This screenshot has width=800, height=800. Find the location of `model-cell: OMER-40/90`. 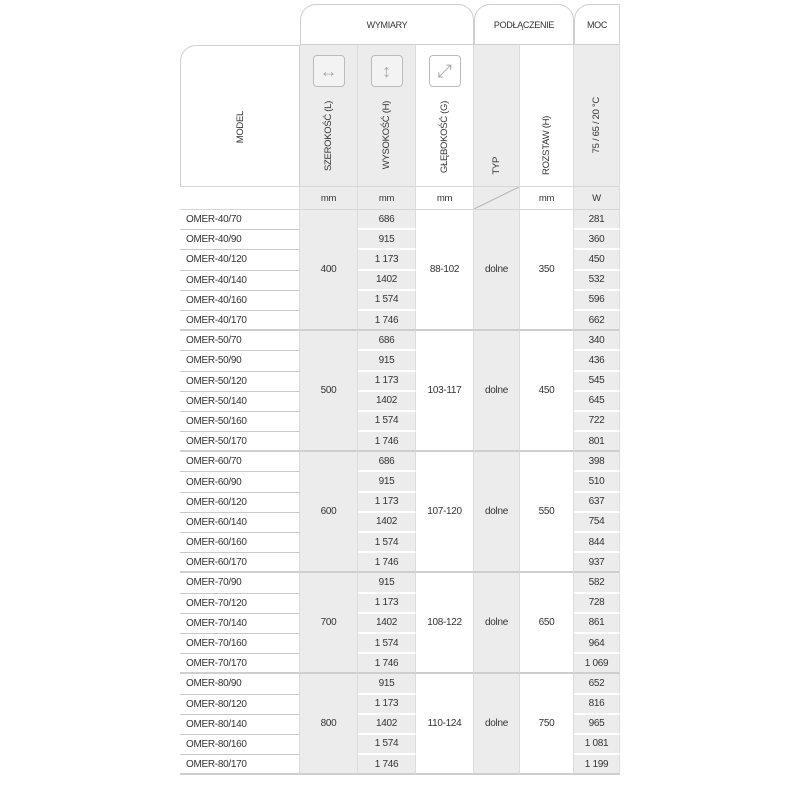

model-cell: OMER-40/90 is located at coordinates (240, 240).